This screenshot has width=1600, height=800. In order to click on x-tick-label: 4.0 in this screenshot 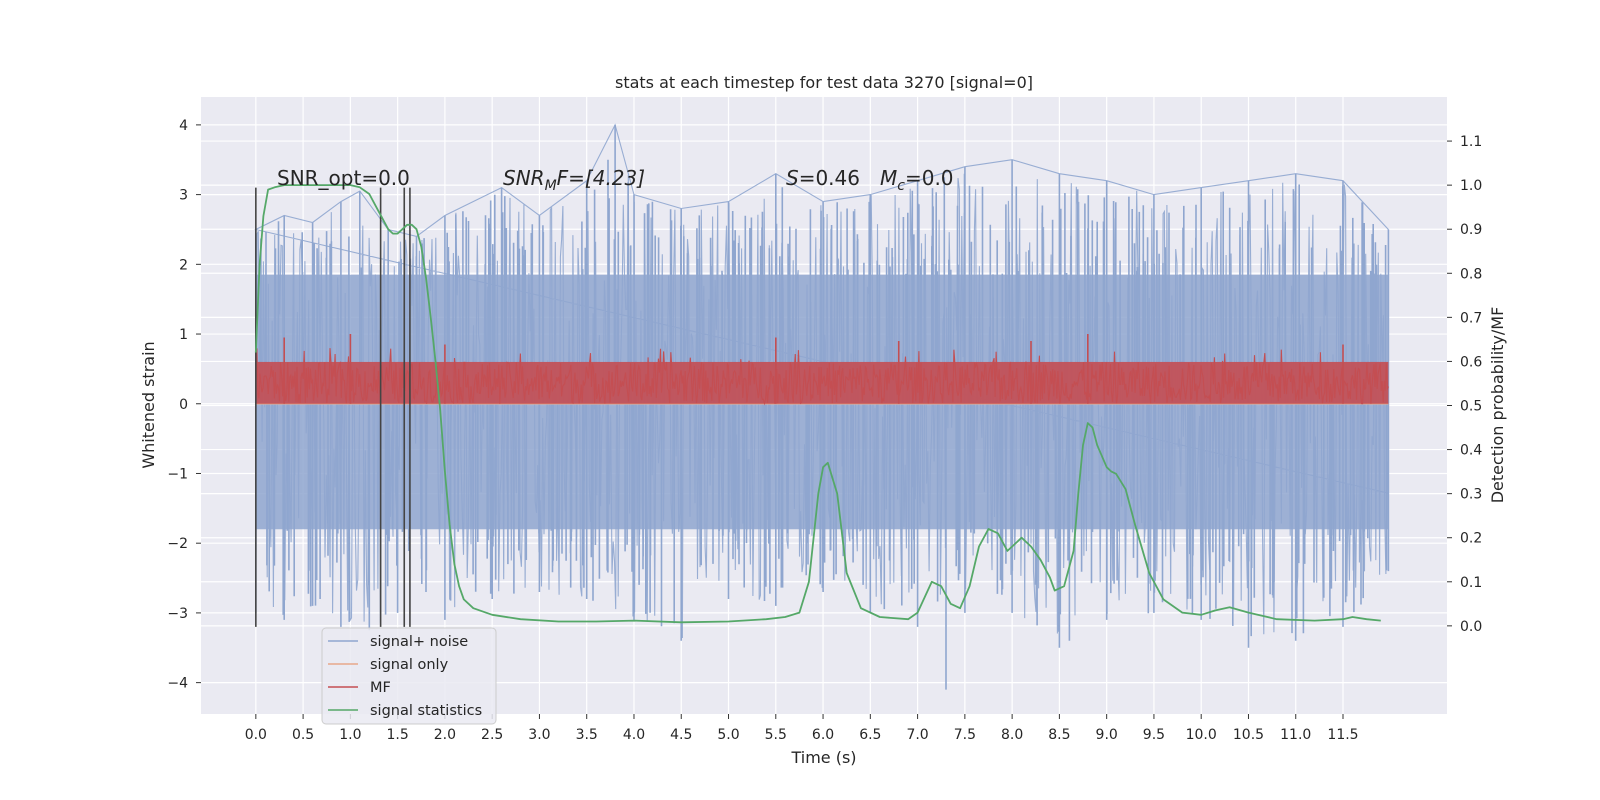, I will do `click(634, 735)`.